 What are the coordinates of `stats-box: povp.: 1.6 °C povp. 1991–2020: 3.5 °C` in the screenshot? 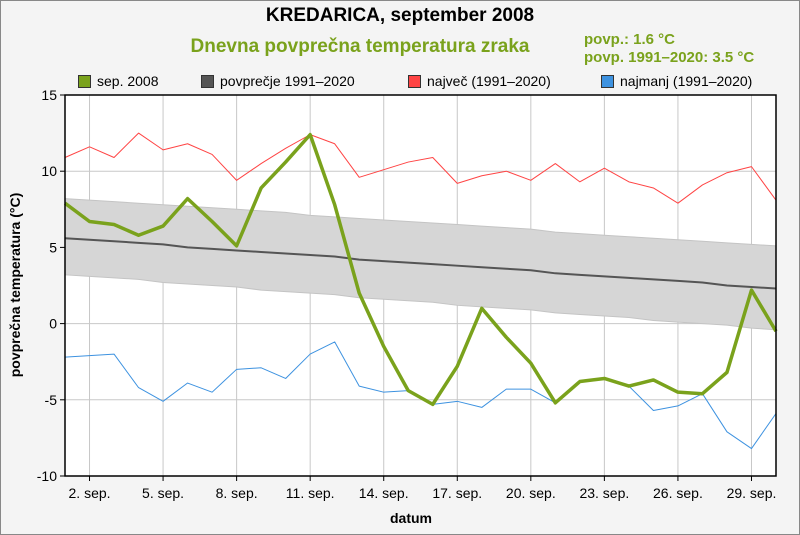 It's located at (669, 49).